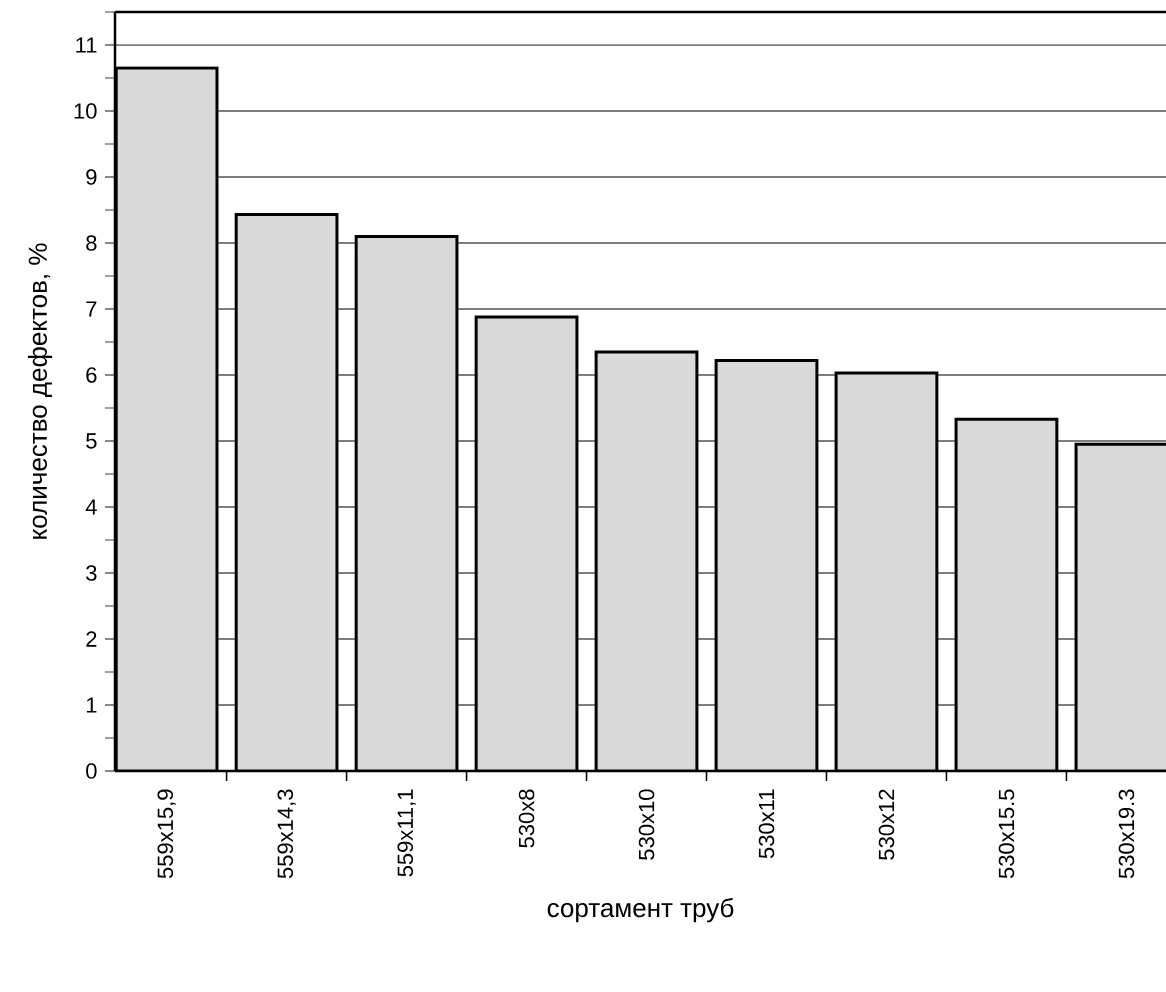 This screenshot has height=992, width=1166. What do you see at coordinates (886, 824) in the screenshot?
I see `x-tick-label: 530x12` at bounding box center [886, 824].